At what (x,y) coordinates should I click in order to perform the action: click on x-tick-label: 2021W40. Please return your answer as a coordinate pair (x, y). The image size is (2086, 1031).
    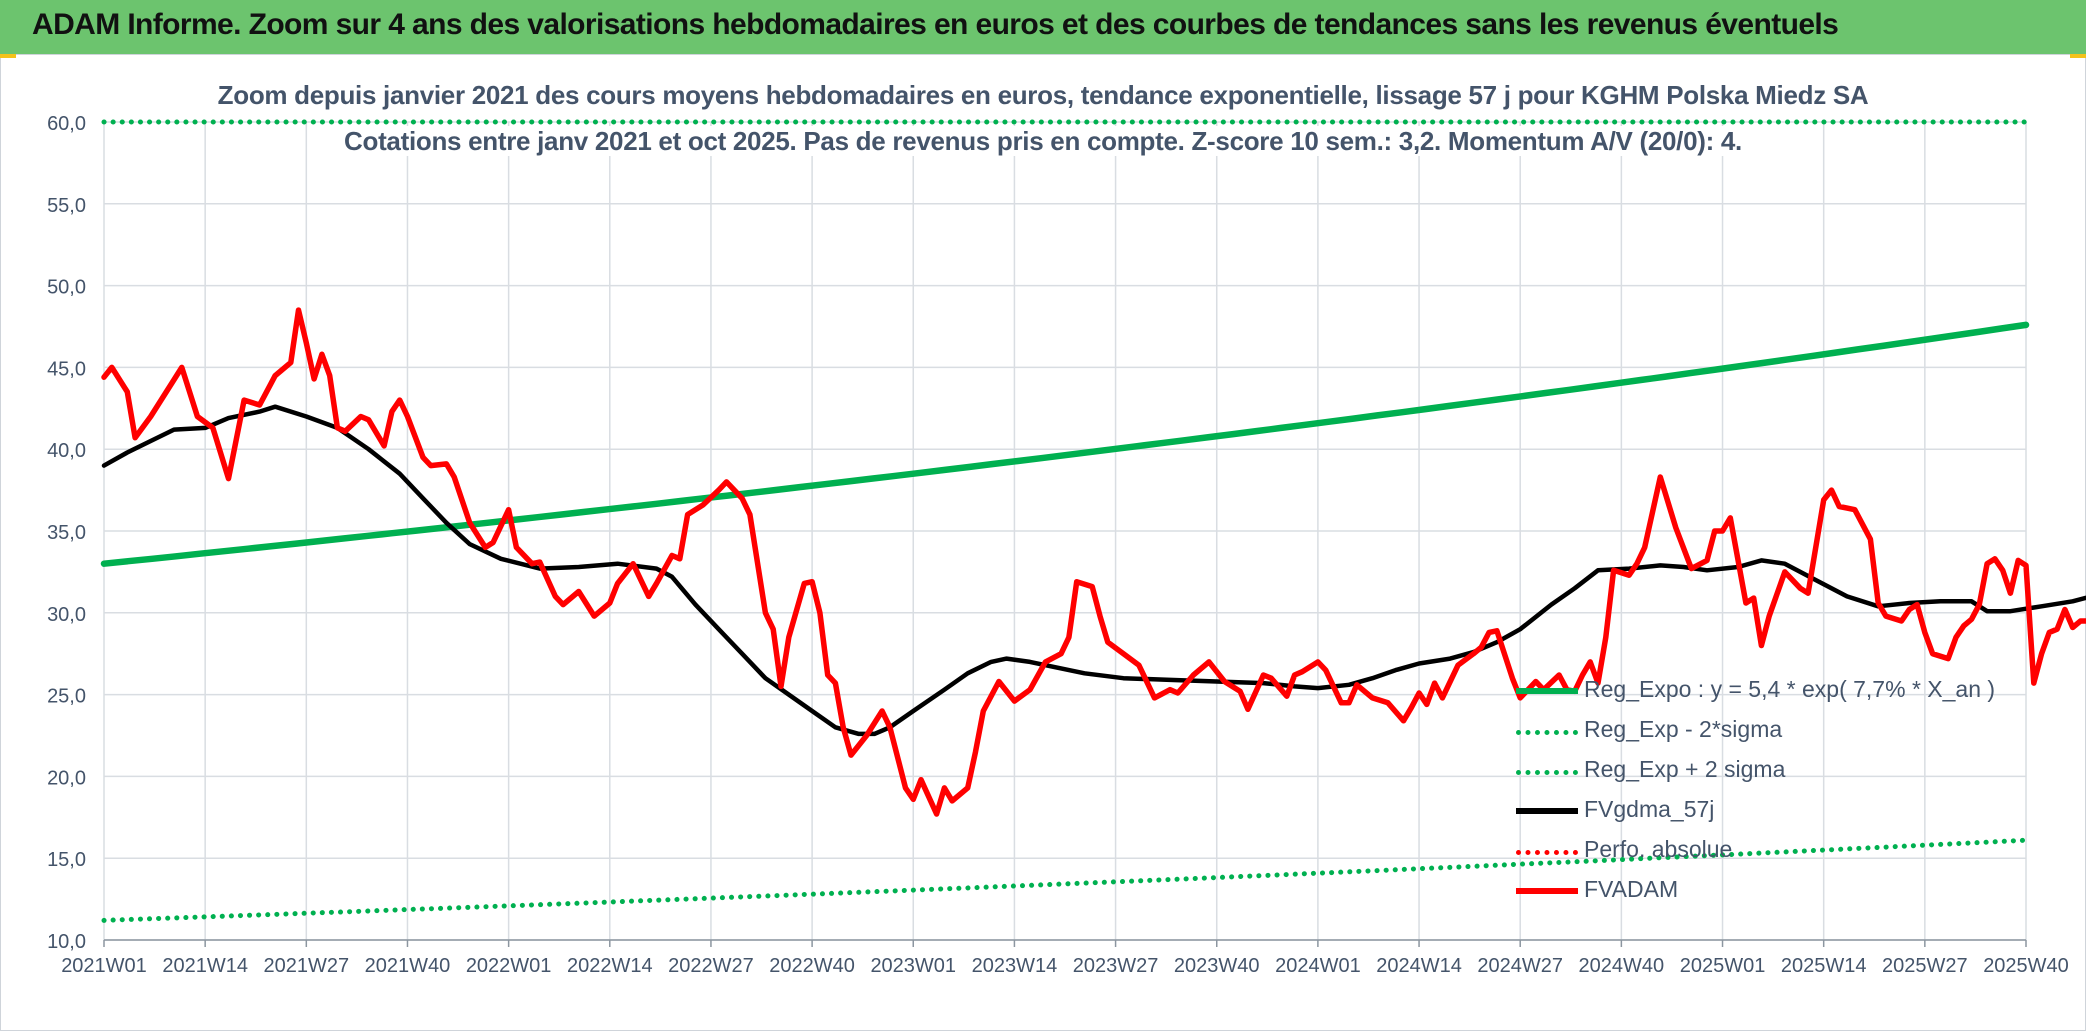
    Looking at the image, I should click on (408, 966).